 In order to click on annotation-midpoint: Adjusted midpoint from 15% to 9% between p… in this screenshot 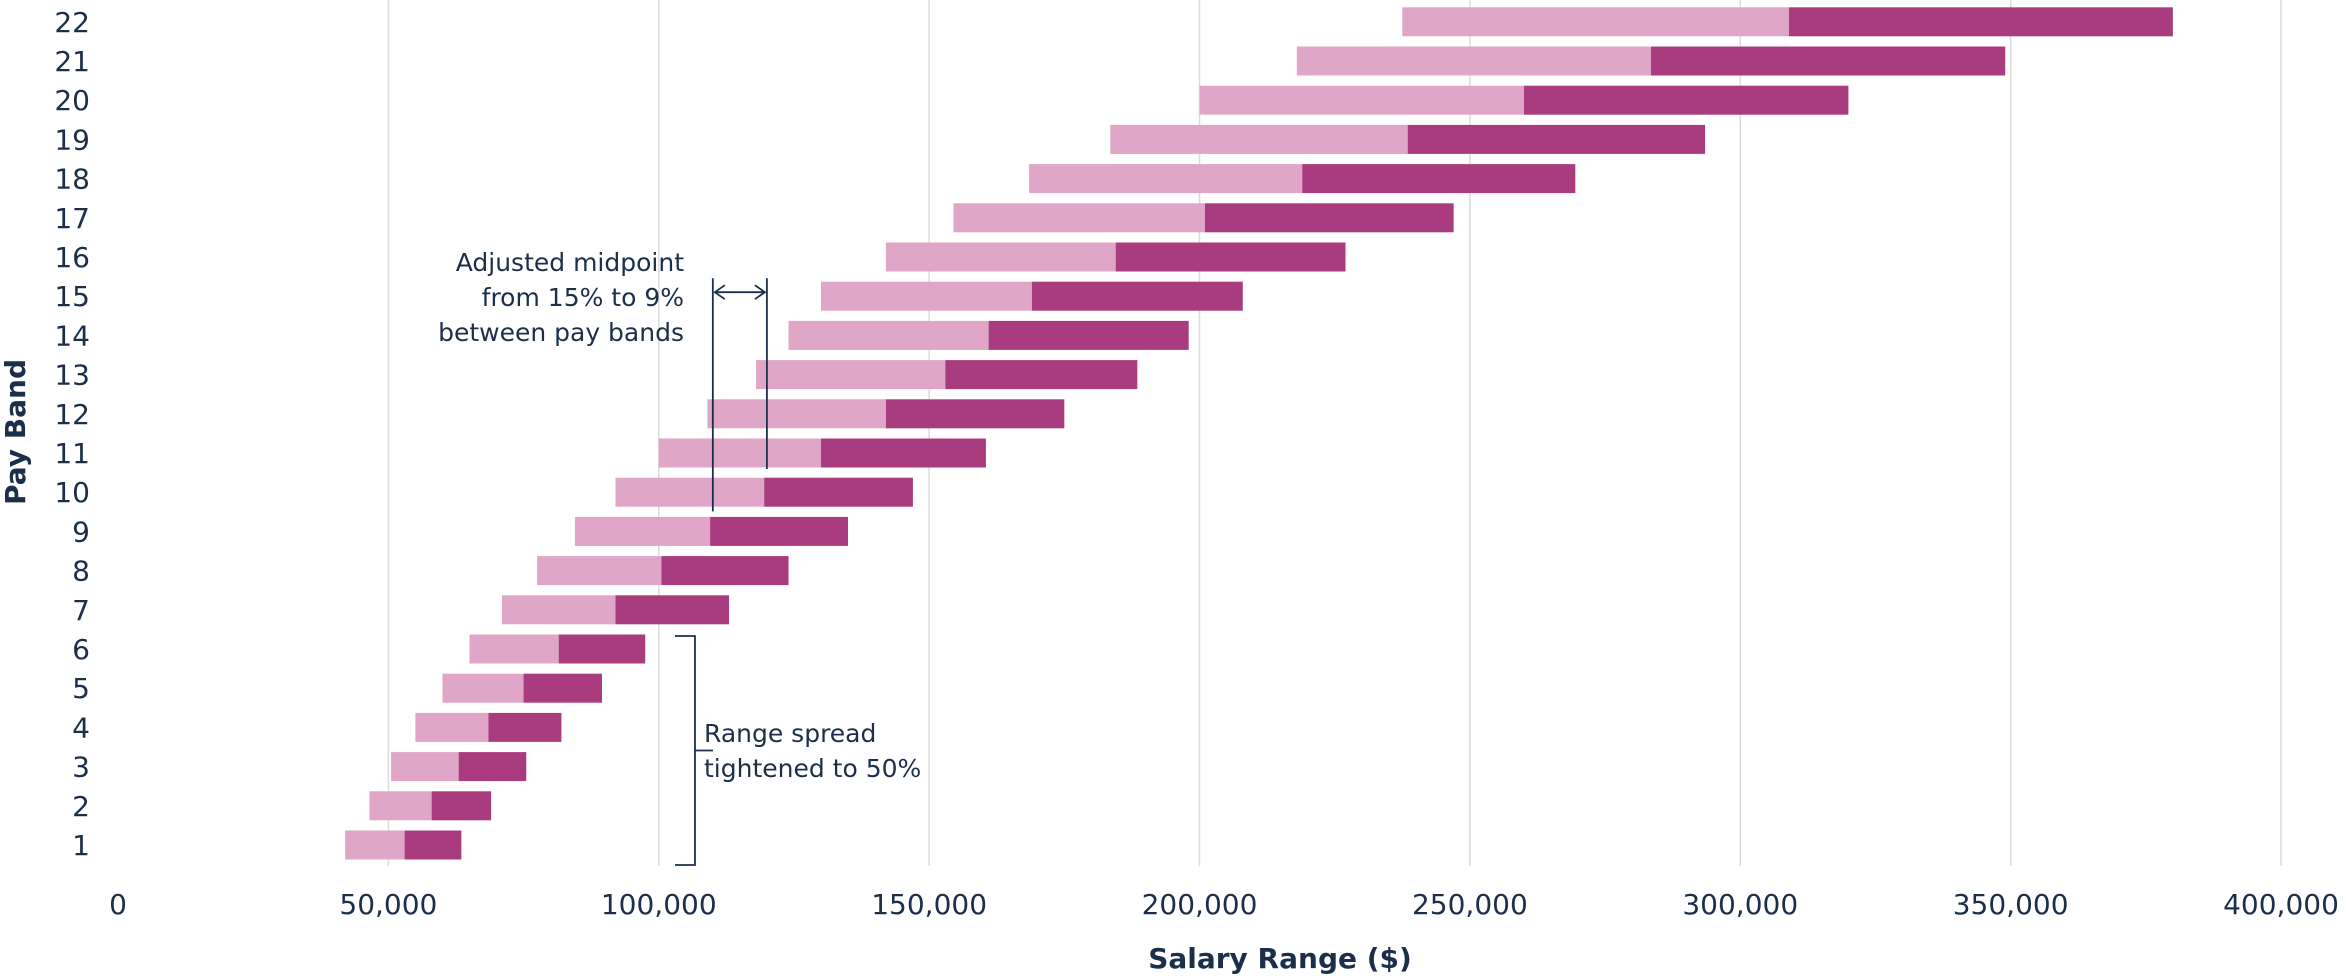, I will do `click(603, 380)`.